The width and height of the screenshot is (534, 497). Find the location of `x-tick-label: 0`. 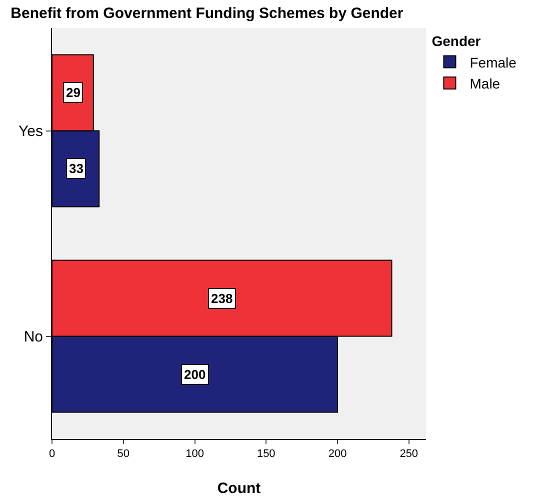

x-tick-label: 0 is located at coordinates (52, 454).